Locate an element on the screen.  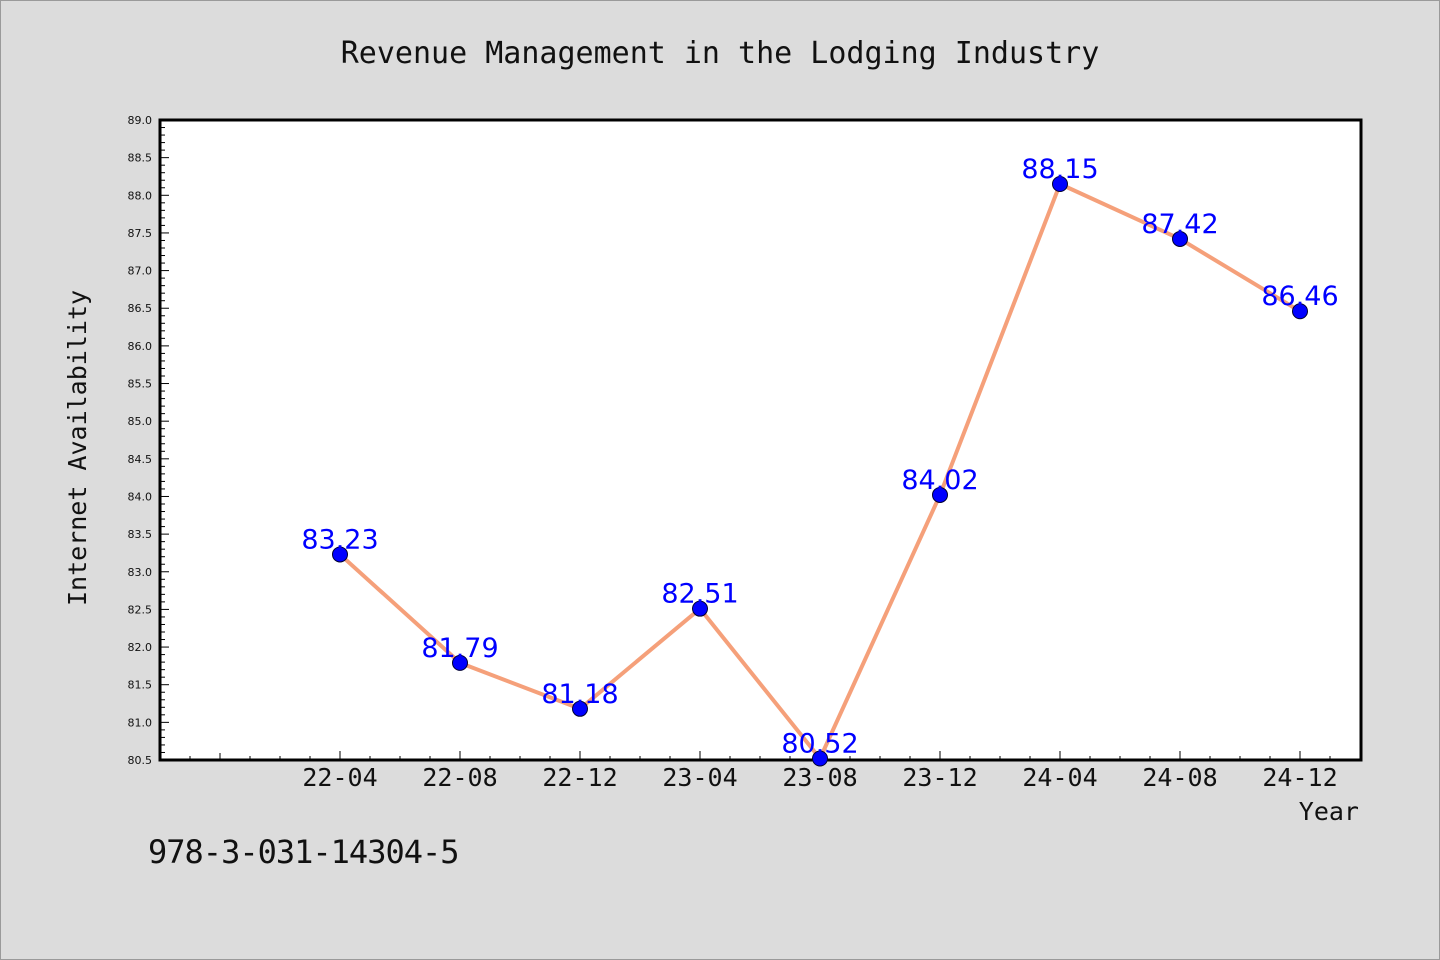
isbn-note: 978-3-031-14304-5 is located at coordinates (304, 852).